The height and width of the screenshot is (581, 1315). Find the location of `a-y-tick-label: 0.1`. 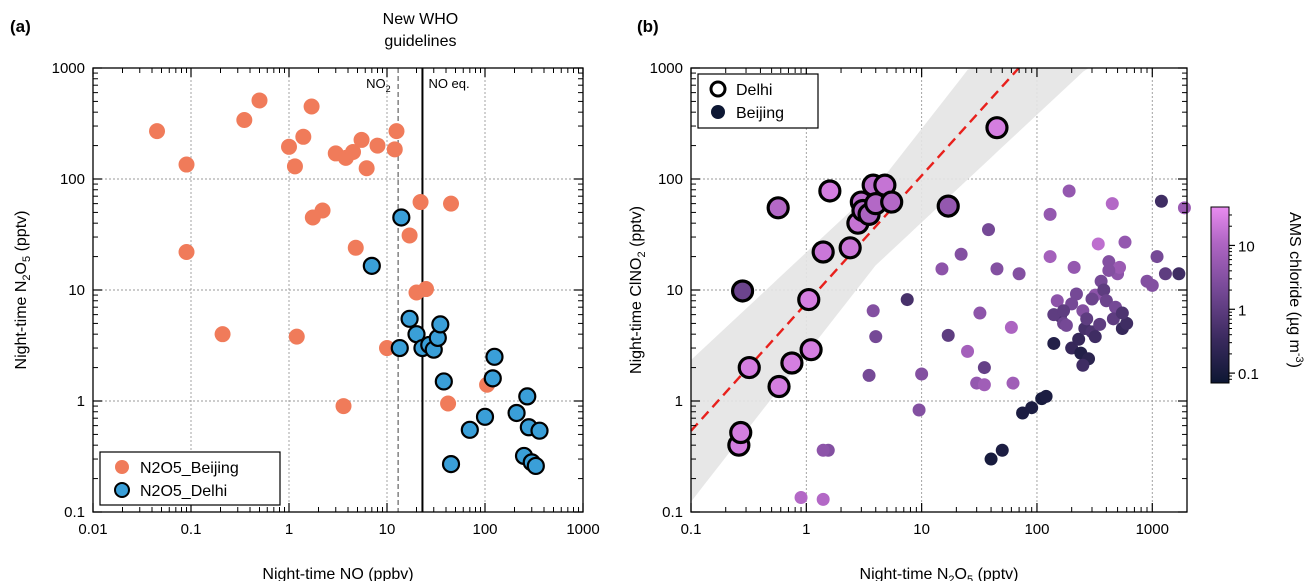

a-y-tick-label: 0.1 is located at coordinates (74, 512).